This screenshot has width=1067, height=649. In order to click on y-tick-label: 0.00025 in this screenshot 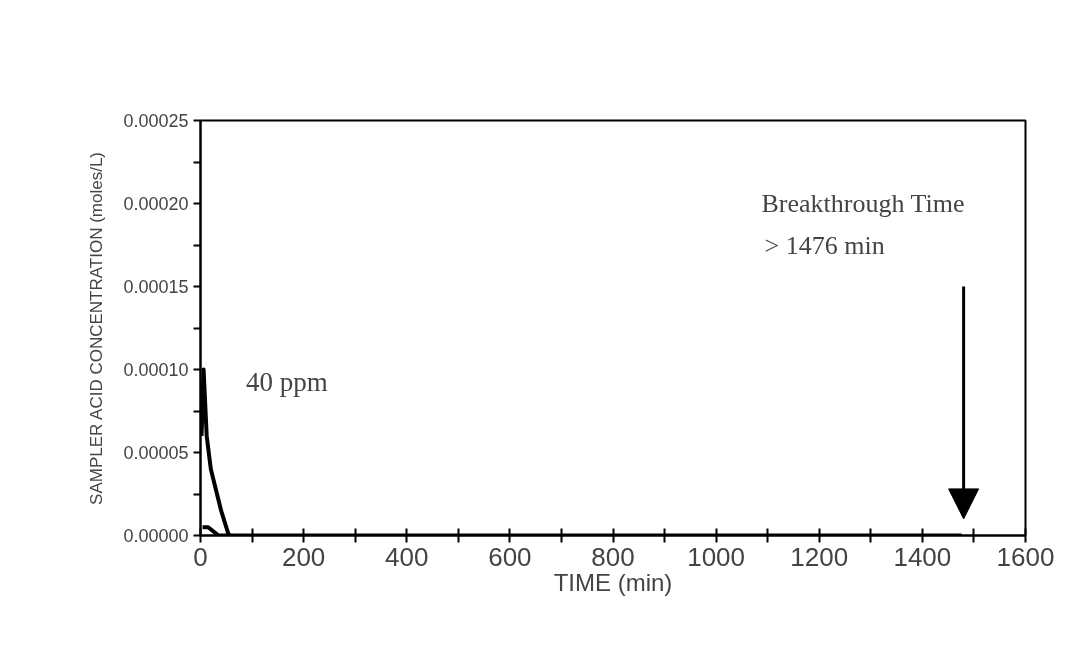, I will do `click(156, 121)`.